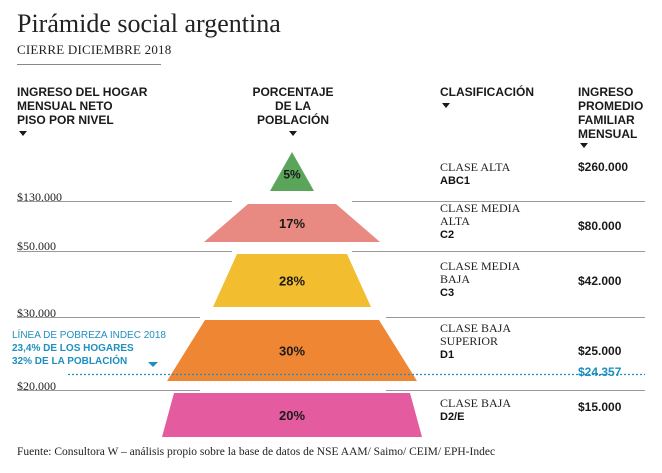  I want to click on pyramid-layer-c2, so click(292, 223).